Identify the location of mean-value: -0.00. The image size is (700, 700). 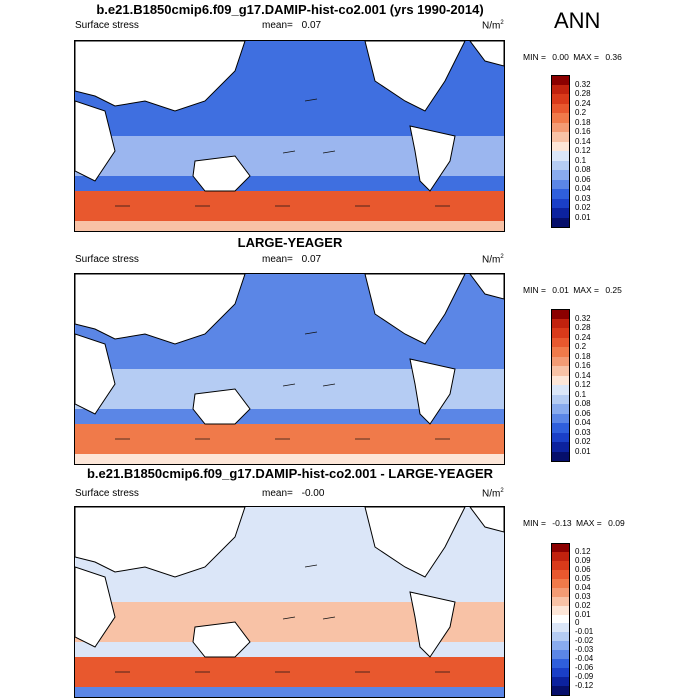
(313, 493).